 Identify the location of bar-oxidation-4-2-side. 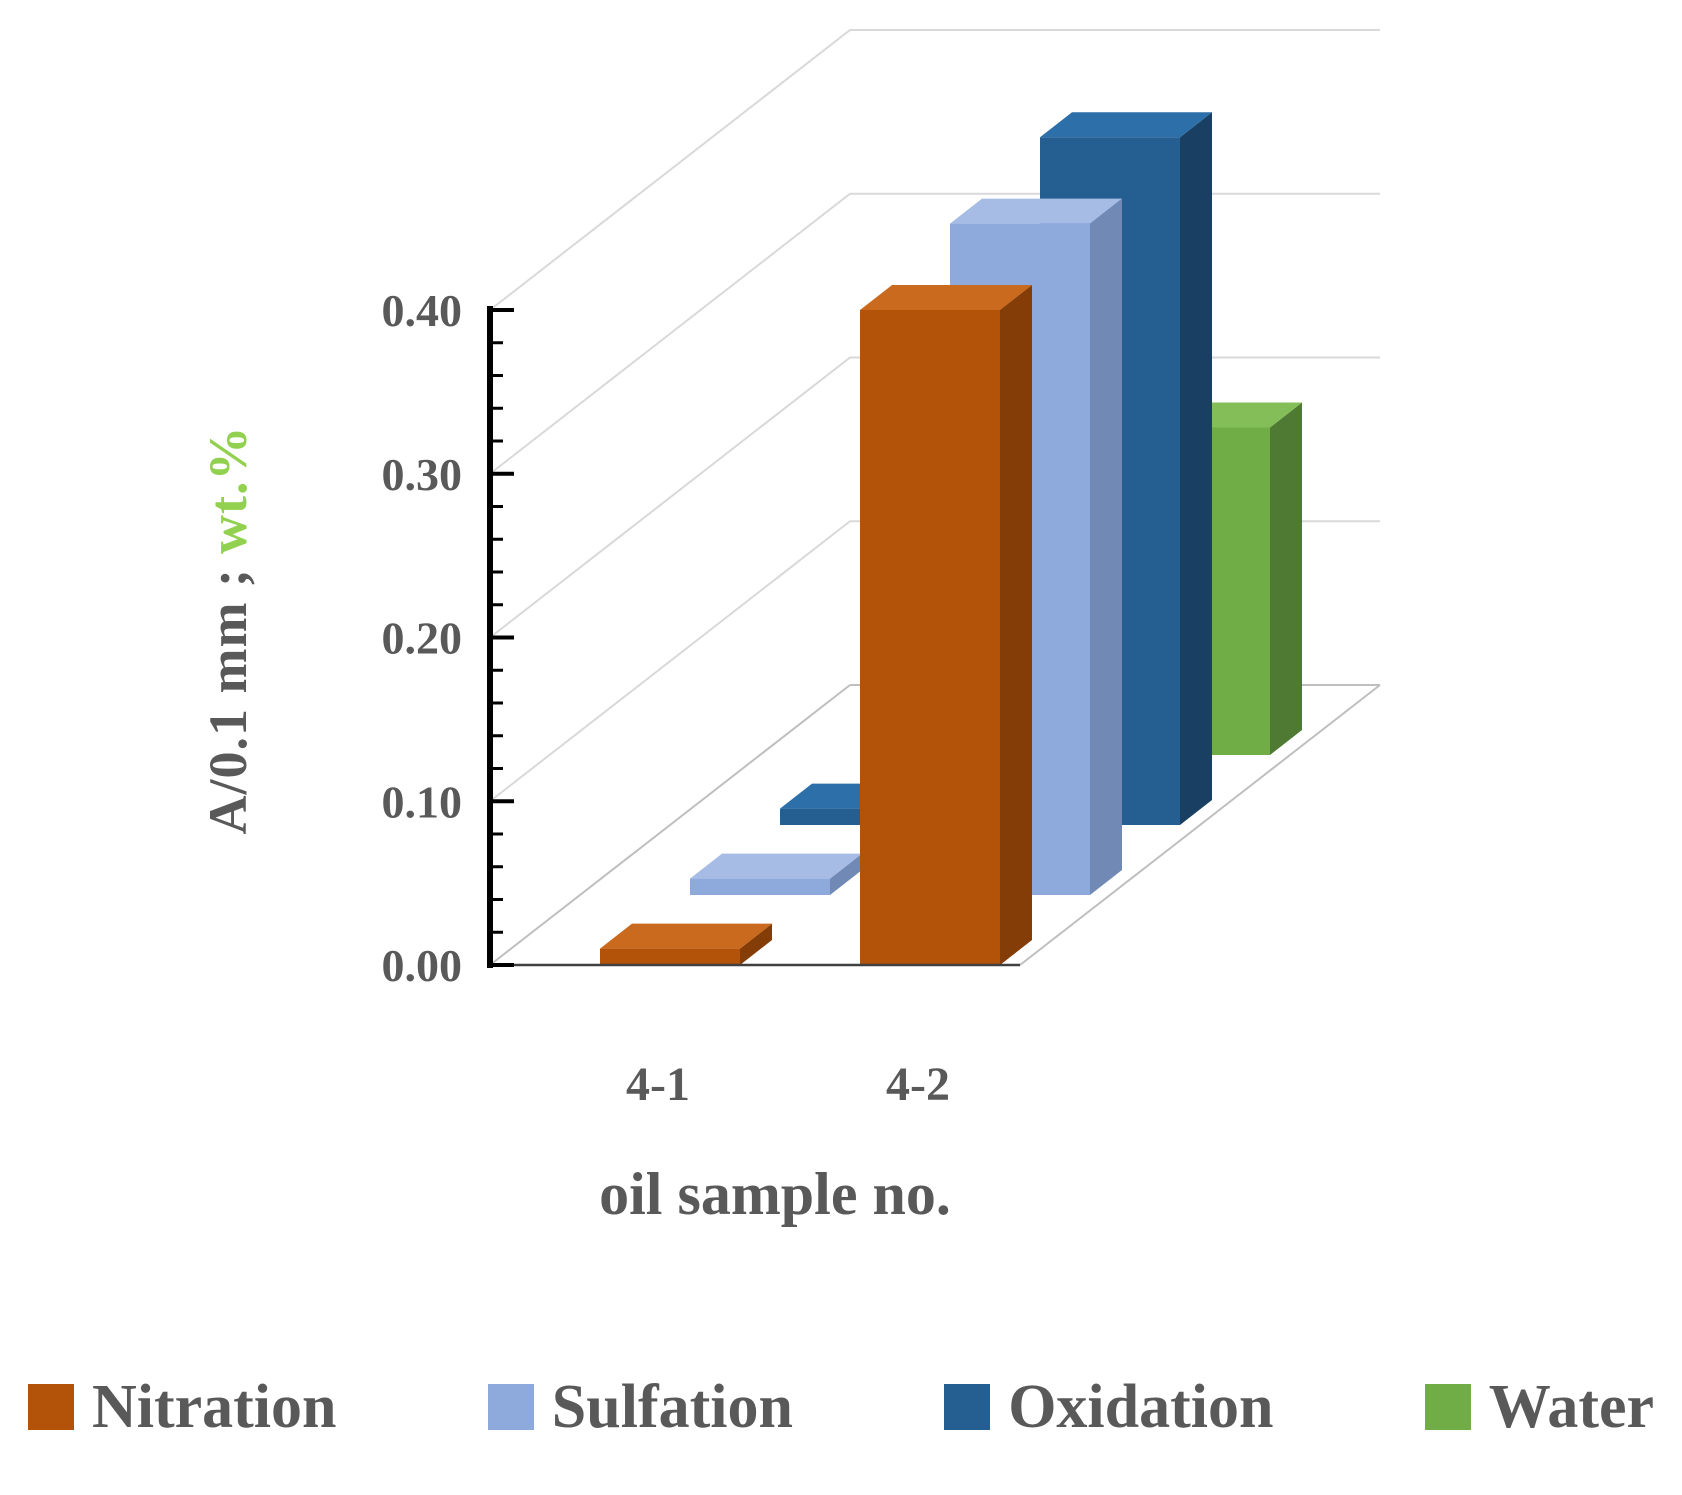
(1196, 468).